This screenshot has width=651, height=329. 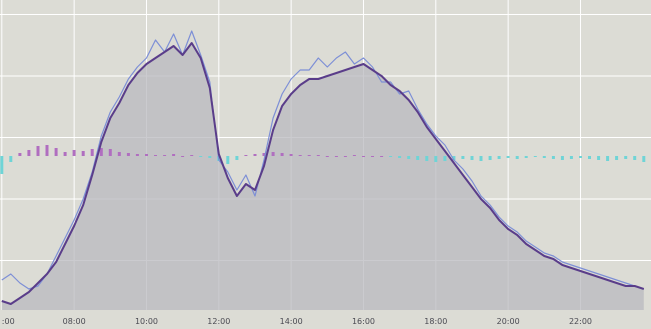 I want to click on x-tick-label: :00, so click(x=8, y=321).